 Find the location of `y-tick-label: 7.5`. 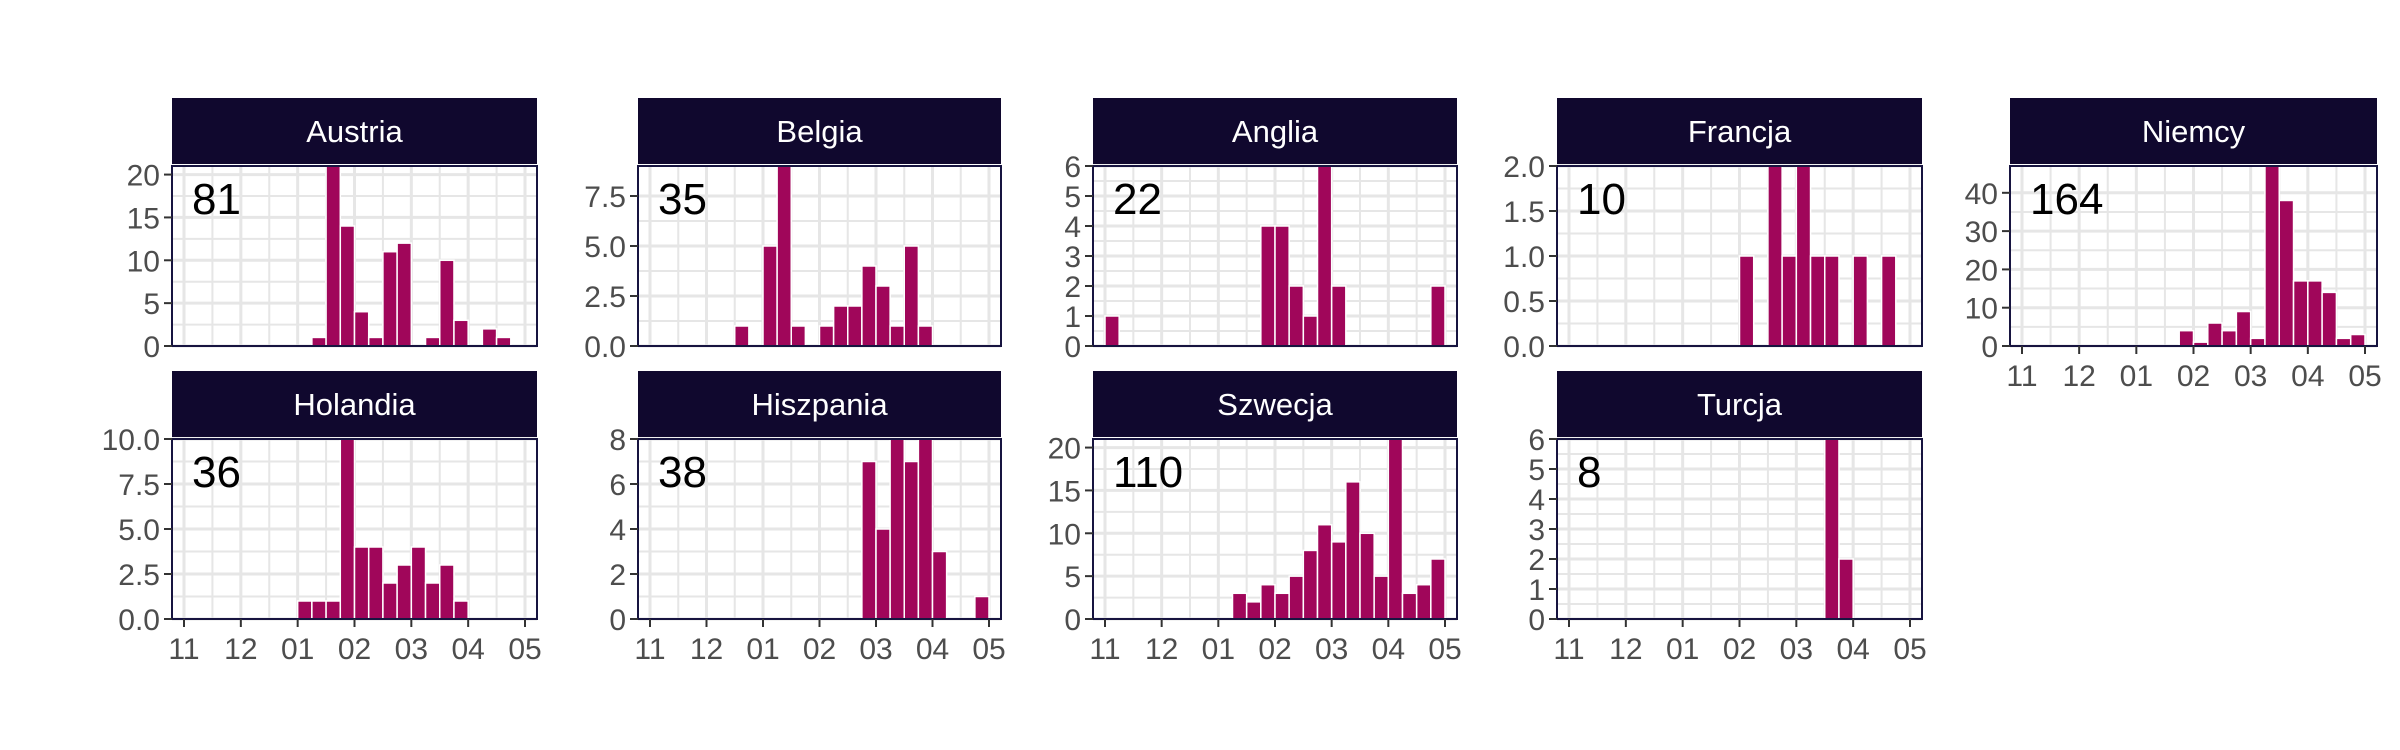

y-tick-label: 7.5 is located at coordinates (605, 197).